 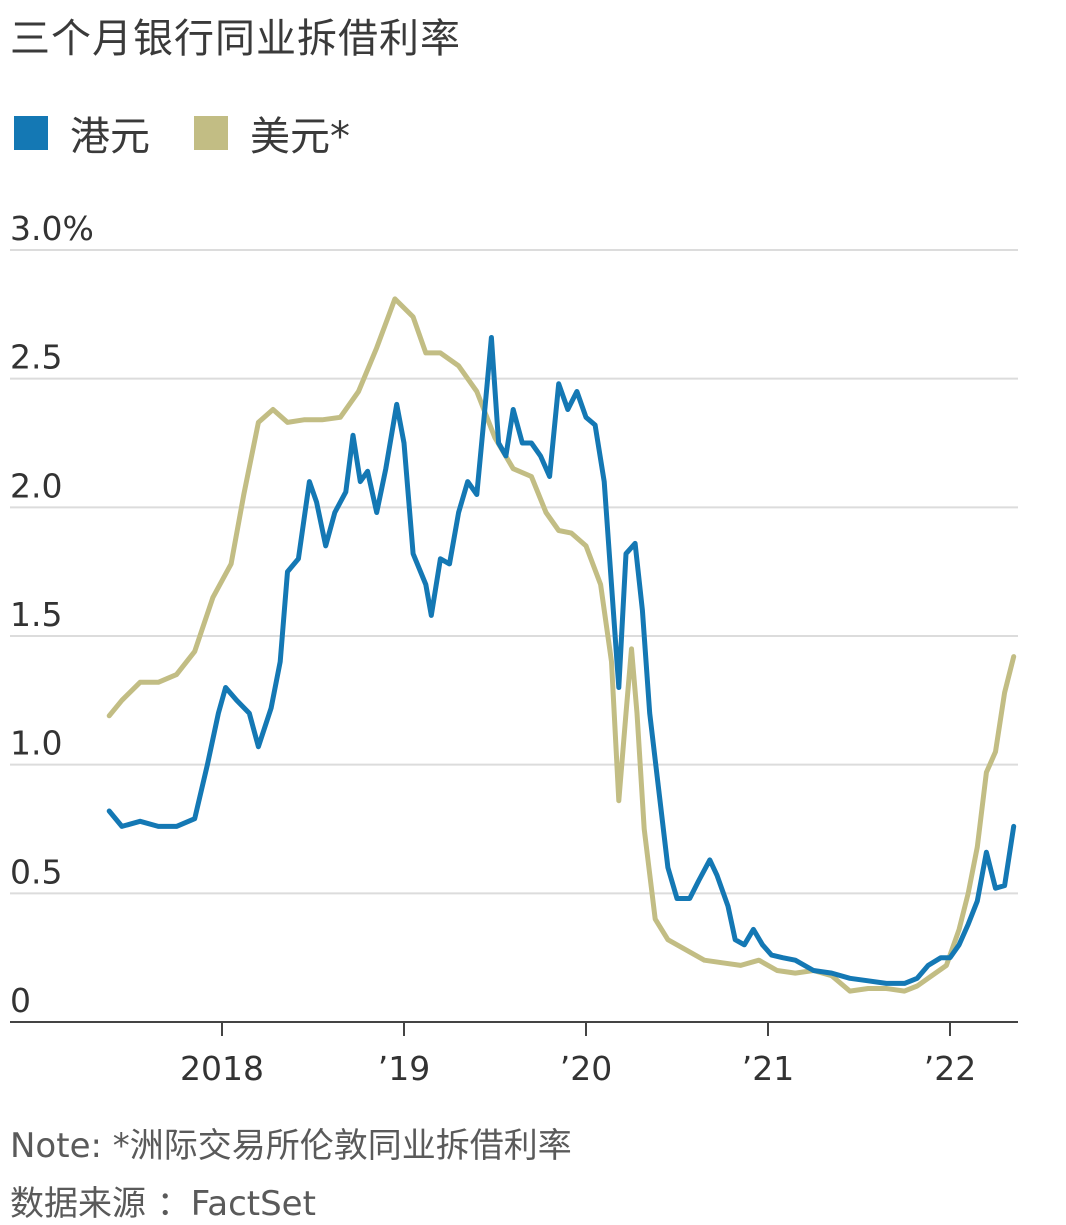 What do you see at coordinates (52, 228) in the screenshot?
I see `y-tick-label-6: 3.0%` at bounding box center [52, 228].